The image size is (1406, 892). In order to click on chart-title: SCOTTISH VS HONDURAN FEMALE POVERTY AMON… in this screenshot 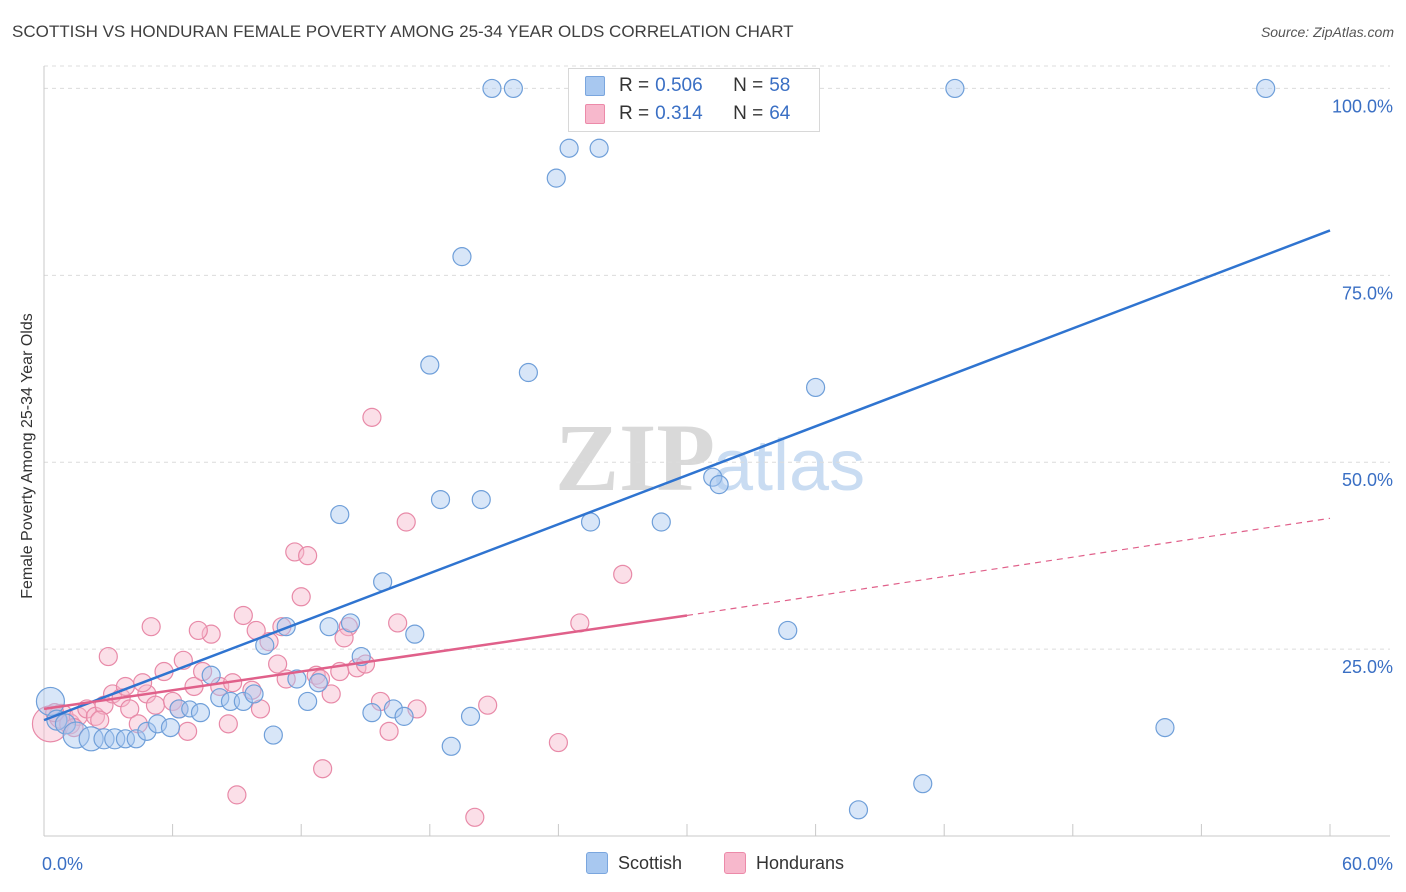, I will do `click(403, 31)`.